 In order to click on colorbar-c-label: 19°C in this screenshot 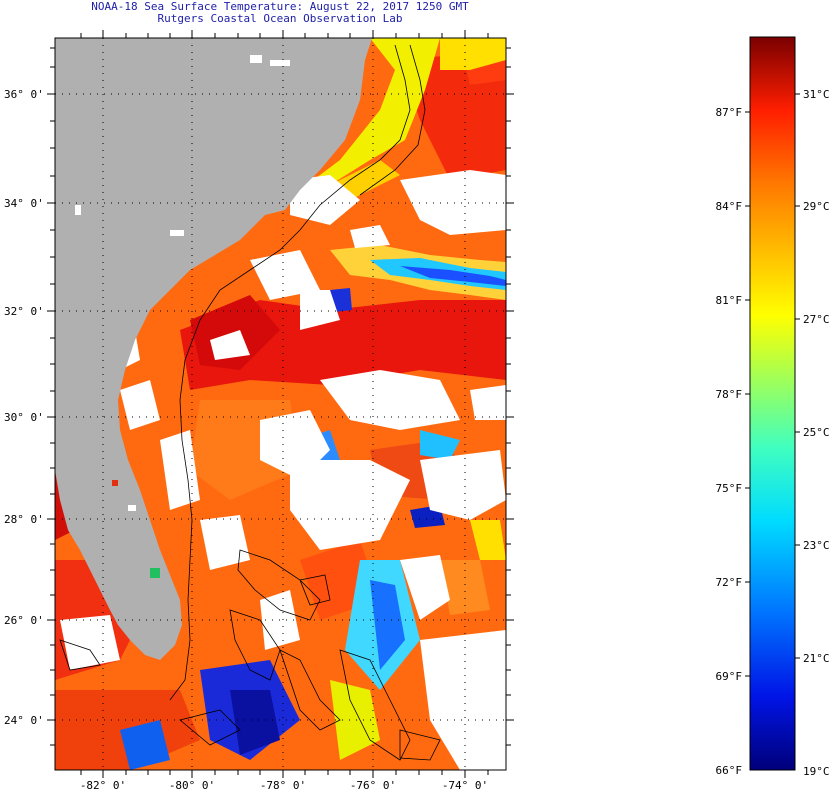, I will do `click(816, 771)`.